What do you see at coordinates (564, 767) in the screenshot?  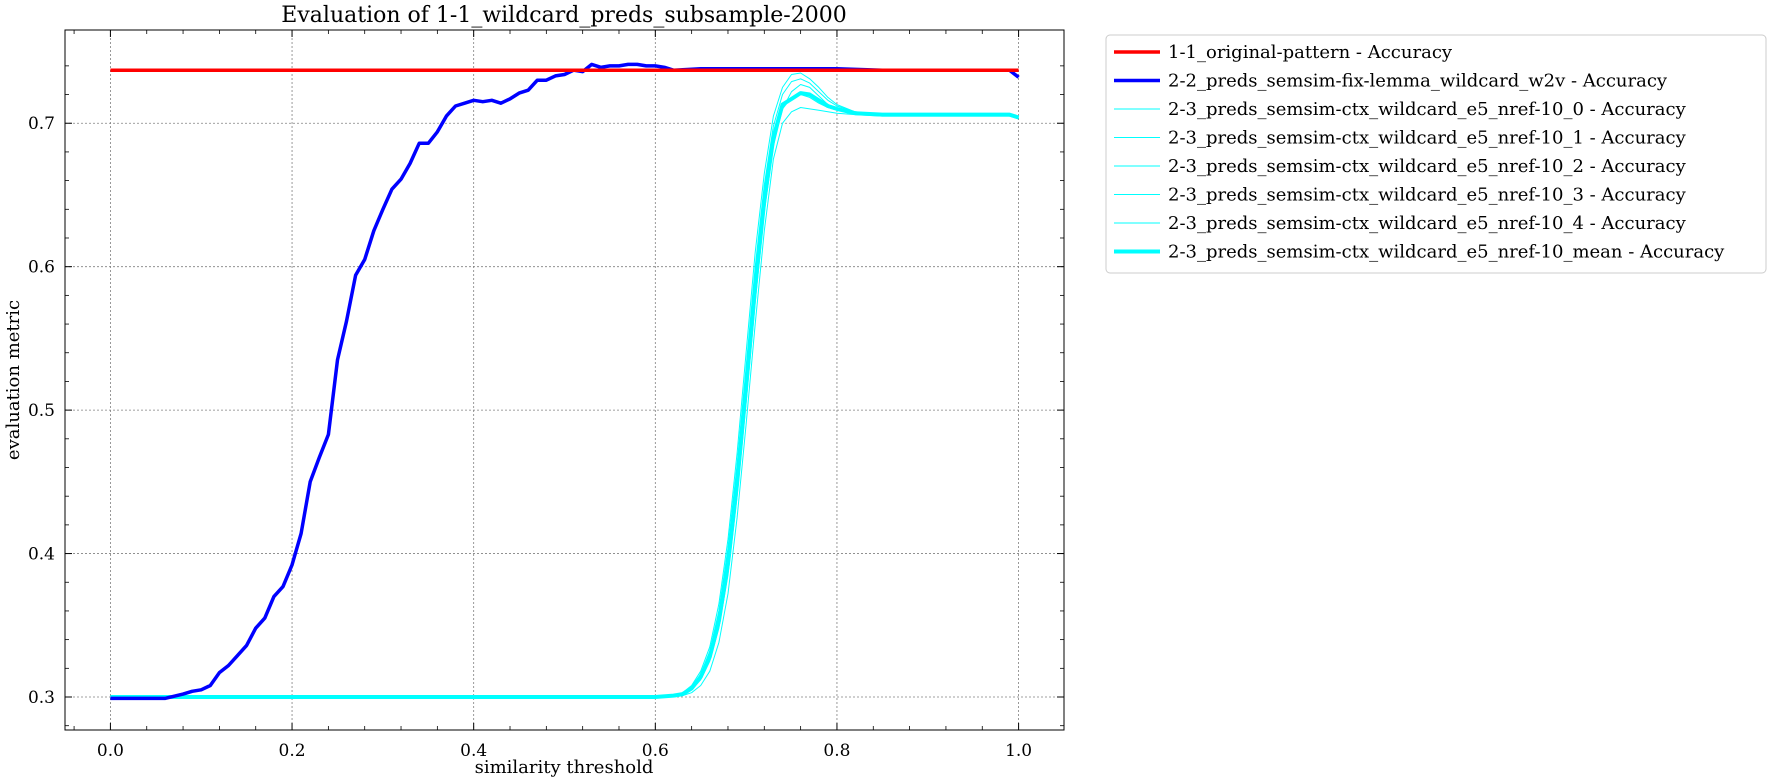 I see `x-axis-label: similarity threshold` at bounding box center [564, 767].